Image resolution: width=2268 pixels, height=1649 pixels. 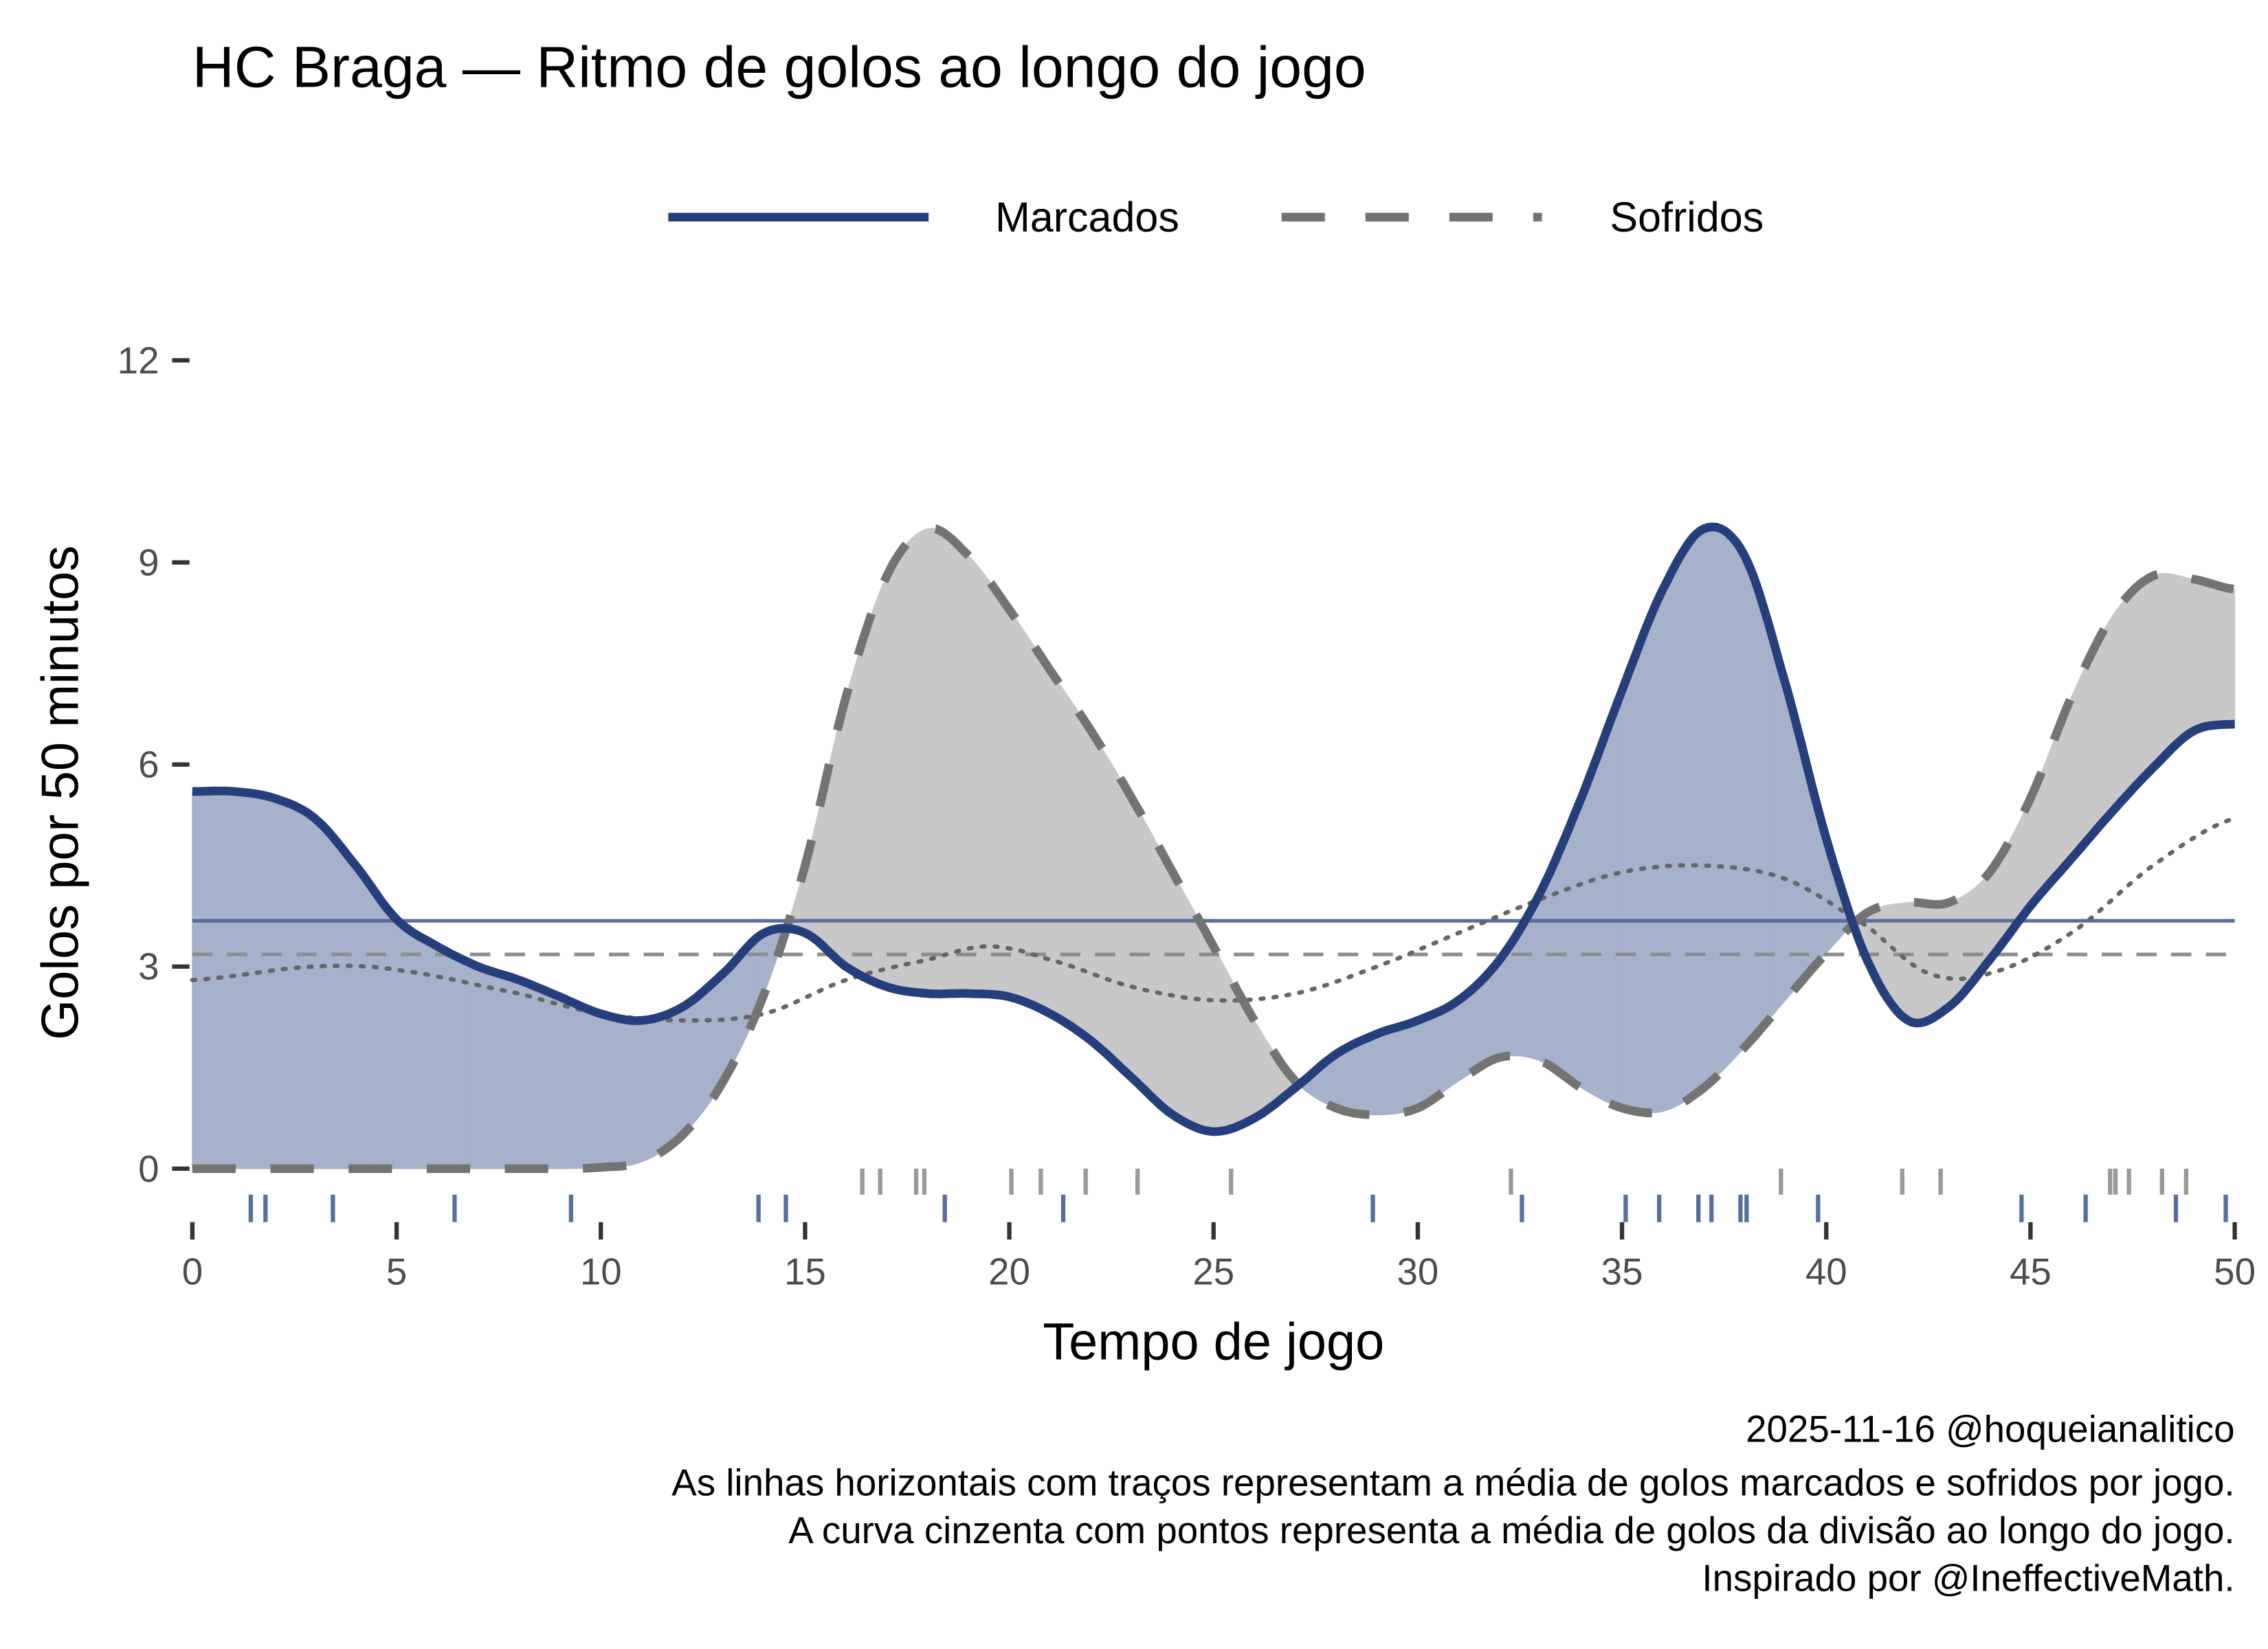 What do you see at coordinates (1687, 217) in the screenshot?
I see `legend-sofridos-label: Sofridos` at bounding box center [1687, 217].